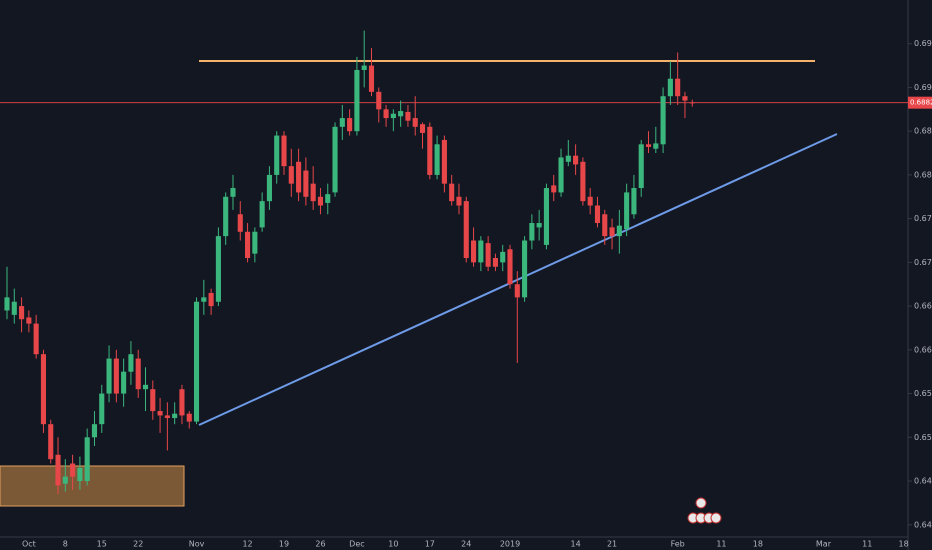 The width and height of the screenshot is (932, 550). What do you see at coordinates (923, 349) in the screenshot?
I see `y-tick-label: 0.66000` at bounding box center [923, 349].